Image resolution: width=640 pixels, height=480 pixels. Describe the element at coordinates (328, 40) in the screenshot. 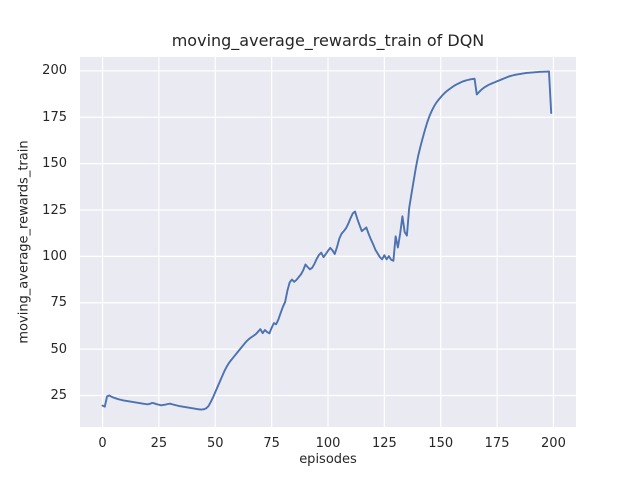

I see `chart-title: moving_average_rewards_train of DQN` at that location.